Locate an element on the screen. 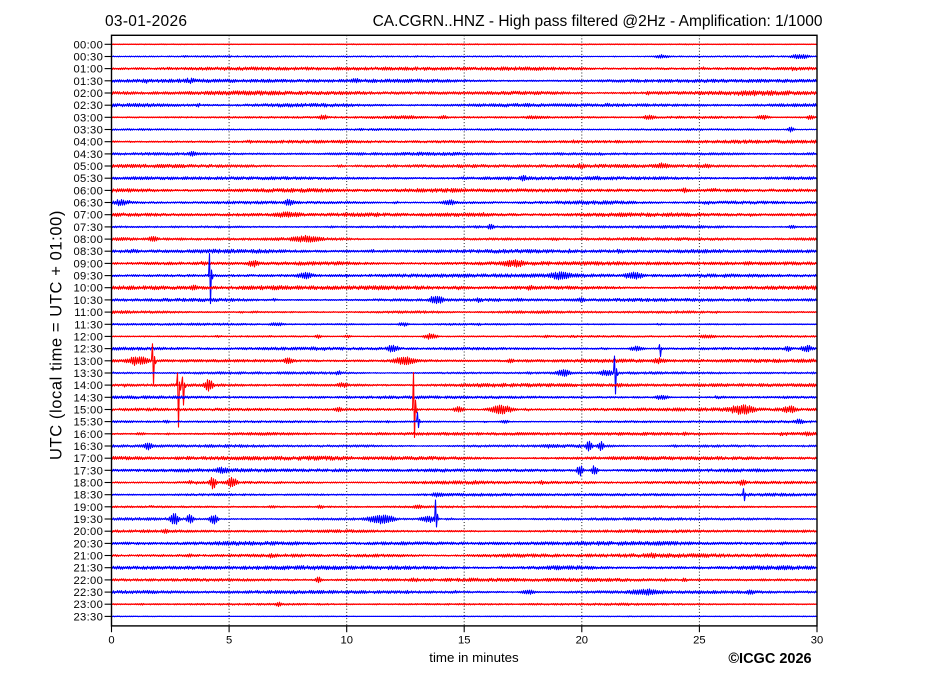 This screenshot has height=696, width=927. svg-text: time in minutes is located at coordinates (474, 657).